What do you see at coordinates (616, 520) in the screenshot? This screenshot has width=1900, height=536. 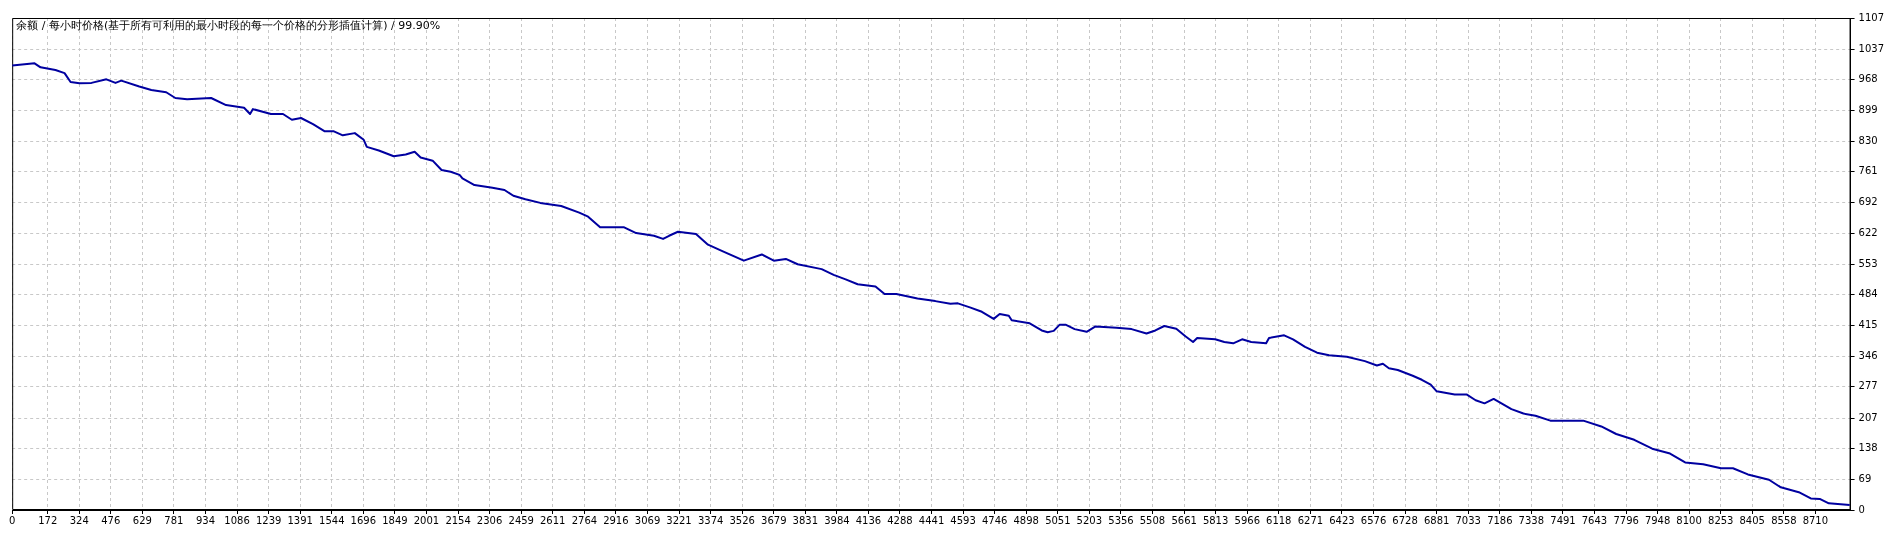 I see `x-tick-label: 2916` at bounding box center [616, 520].